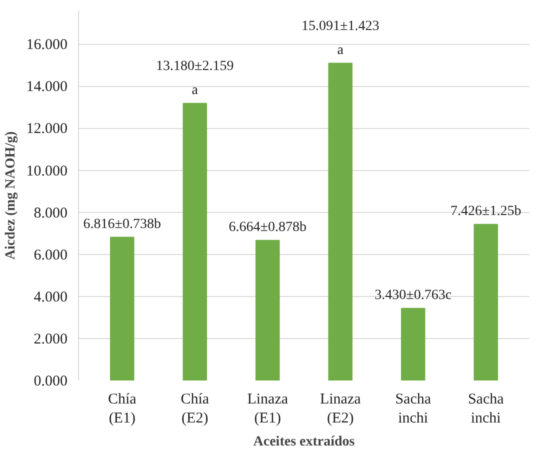  Describe the element at coordinates (341, 38) in the screenshot. I see `data-label: 15.091±1.423 a` at that location.